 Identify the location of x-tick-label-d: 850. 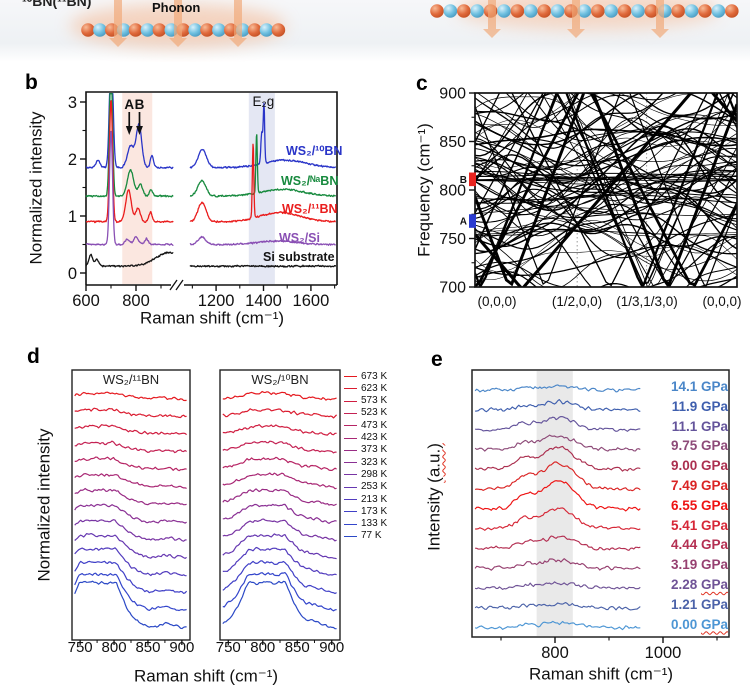
(147, 647).